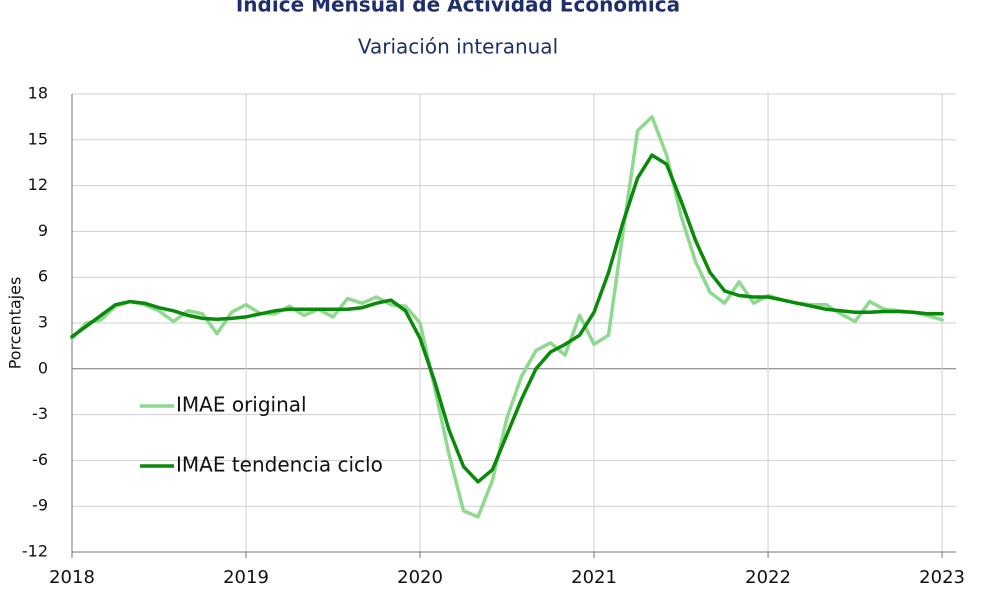  What do you see at coordinates (15, 323) in the screenshot?
I see `y-axis-label: Porcentajes` at bounding box center [15, 323].